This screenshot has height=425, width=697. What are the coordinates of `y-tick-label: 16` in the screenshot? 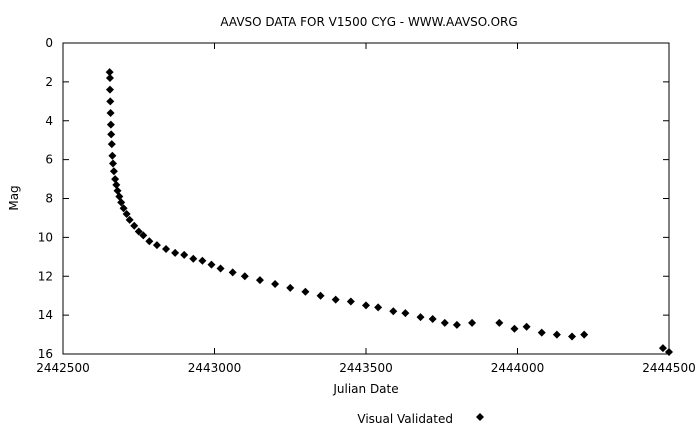 It's located at (45, 354).